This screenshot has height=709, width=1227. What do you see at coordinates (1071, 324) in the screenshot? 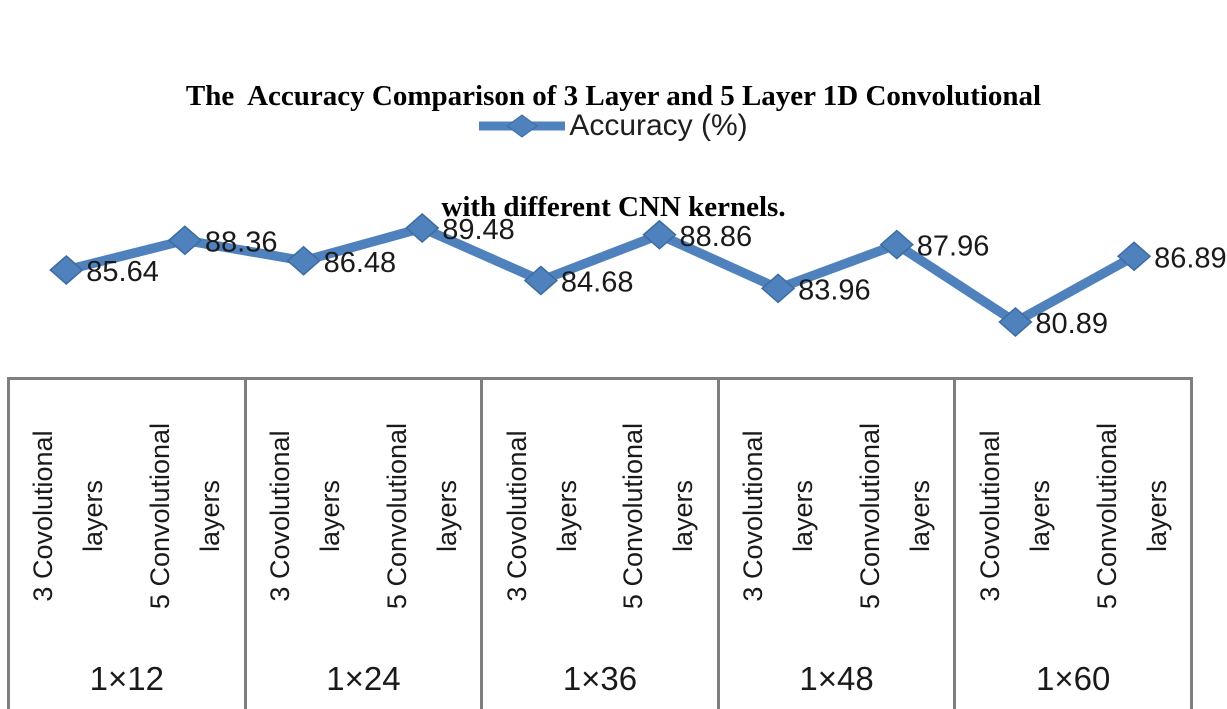
I see `data-point-label: 80.89` at bounding box center [1071, 324].